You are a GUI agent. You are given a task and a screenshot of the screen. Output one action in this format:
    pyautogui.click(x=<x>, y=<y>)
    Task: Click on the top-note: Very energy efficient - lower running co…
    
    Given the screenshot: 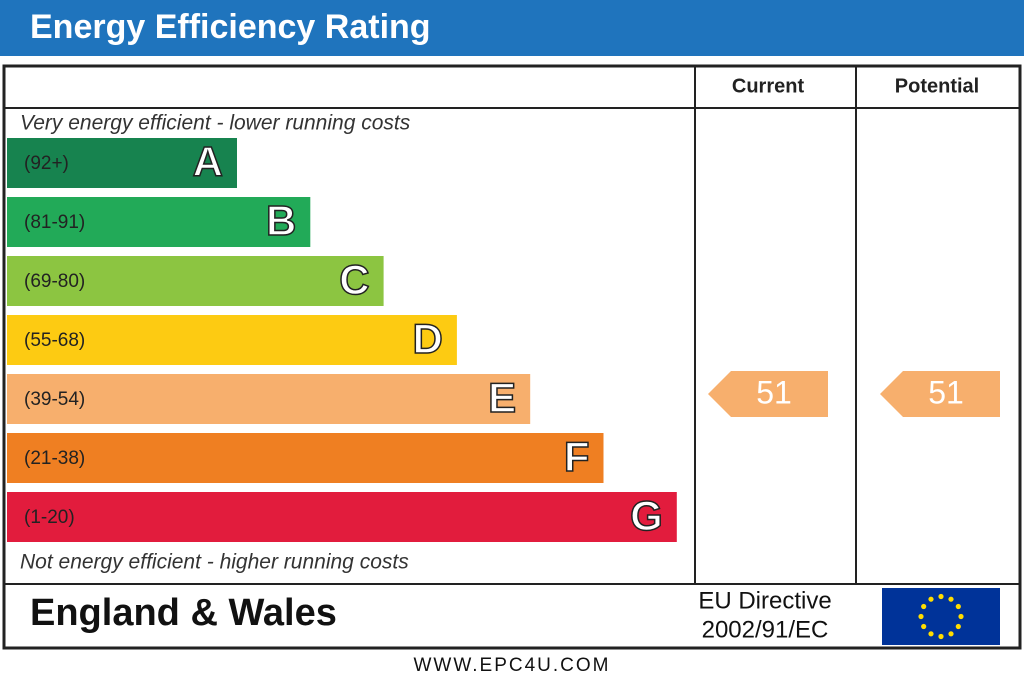 What is the action you would take?
    pyautogui.click(x=215, y=123)
    